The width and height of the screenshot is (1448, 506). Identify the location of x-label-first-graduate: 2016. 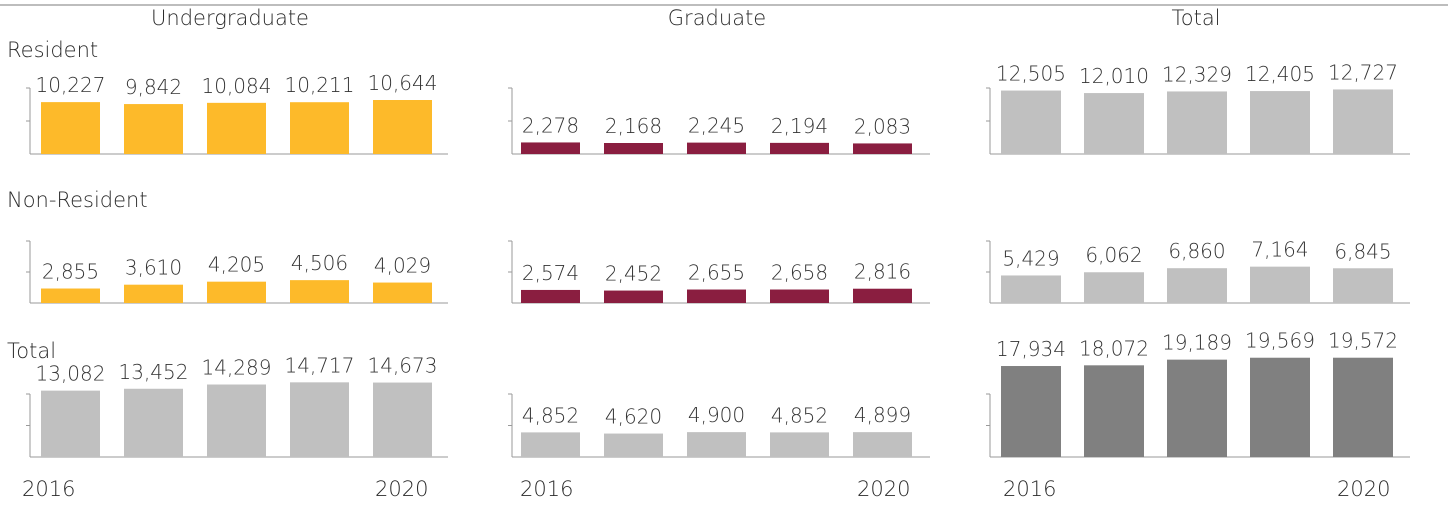
(547, 489).